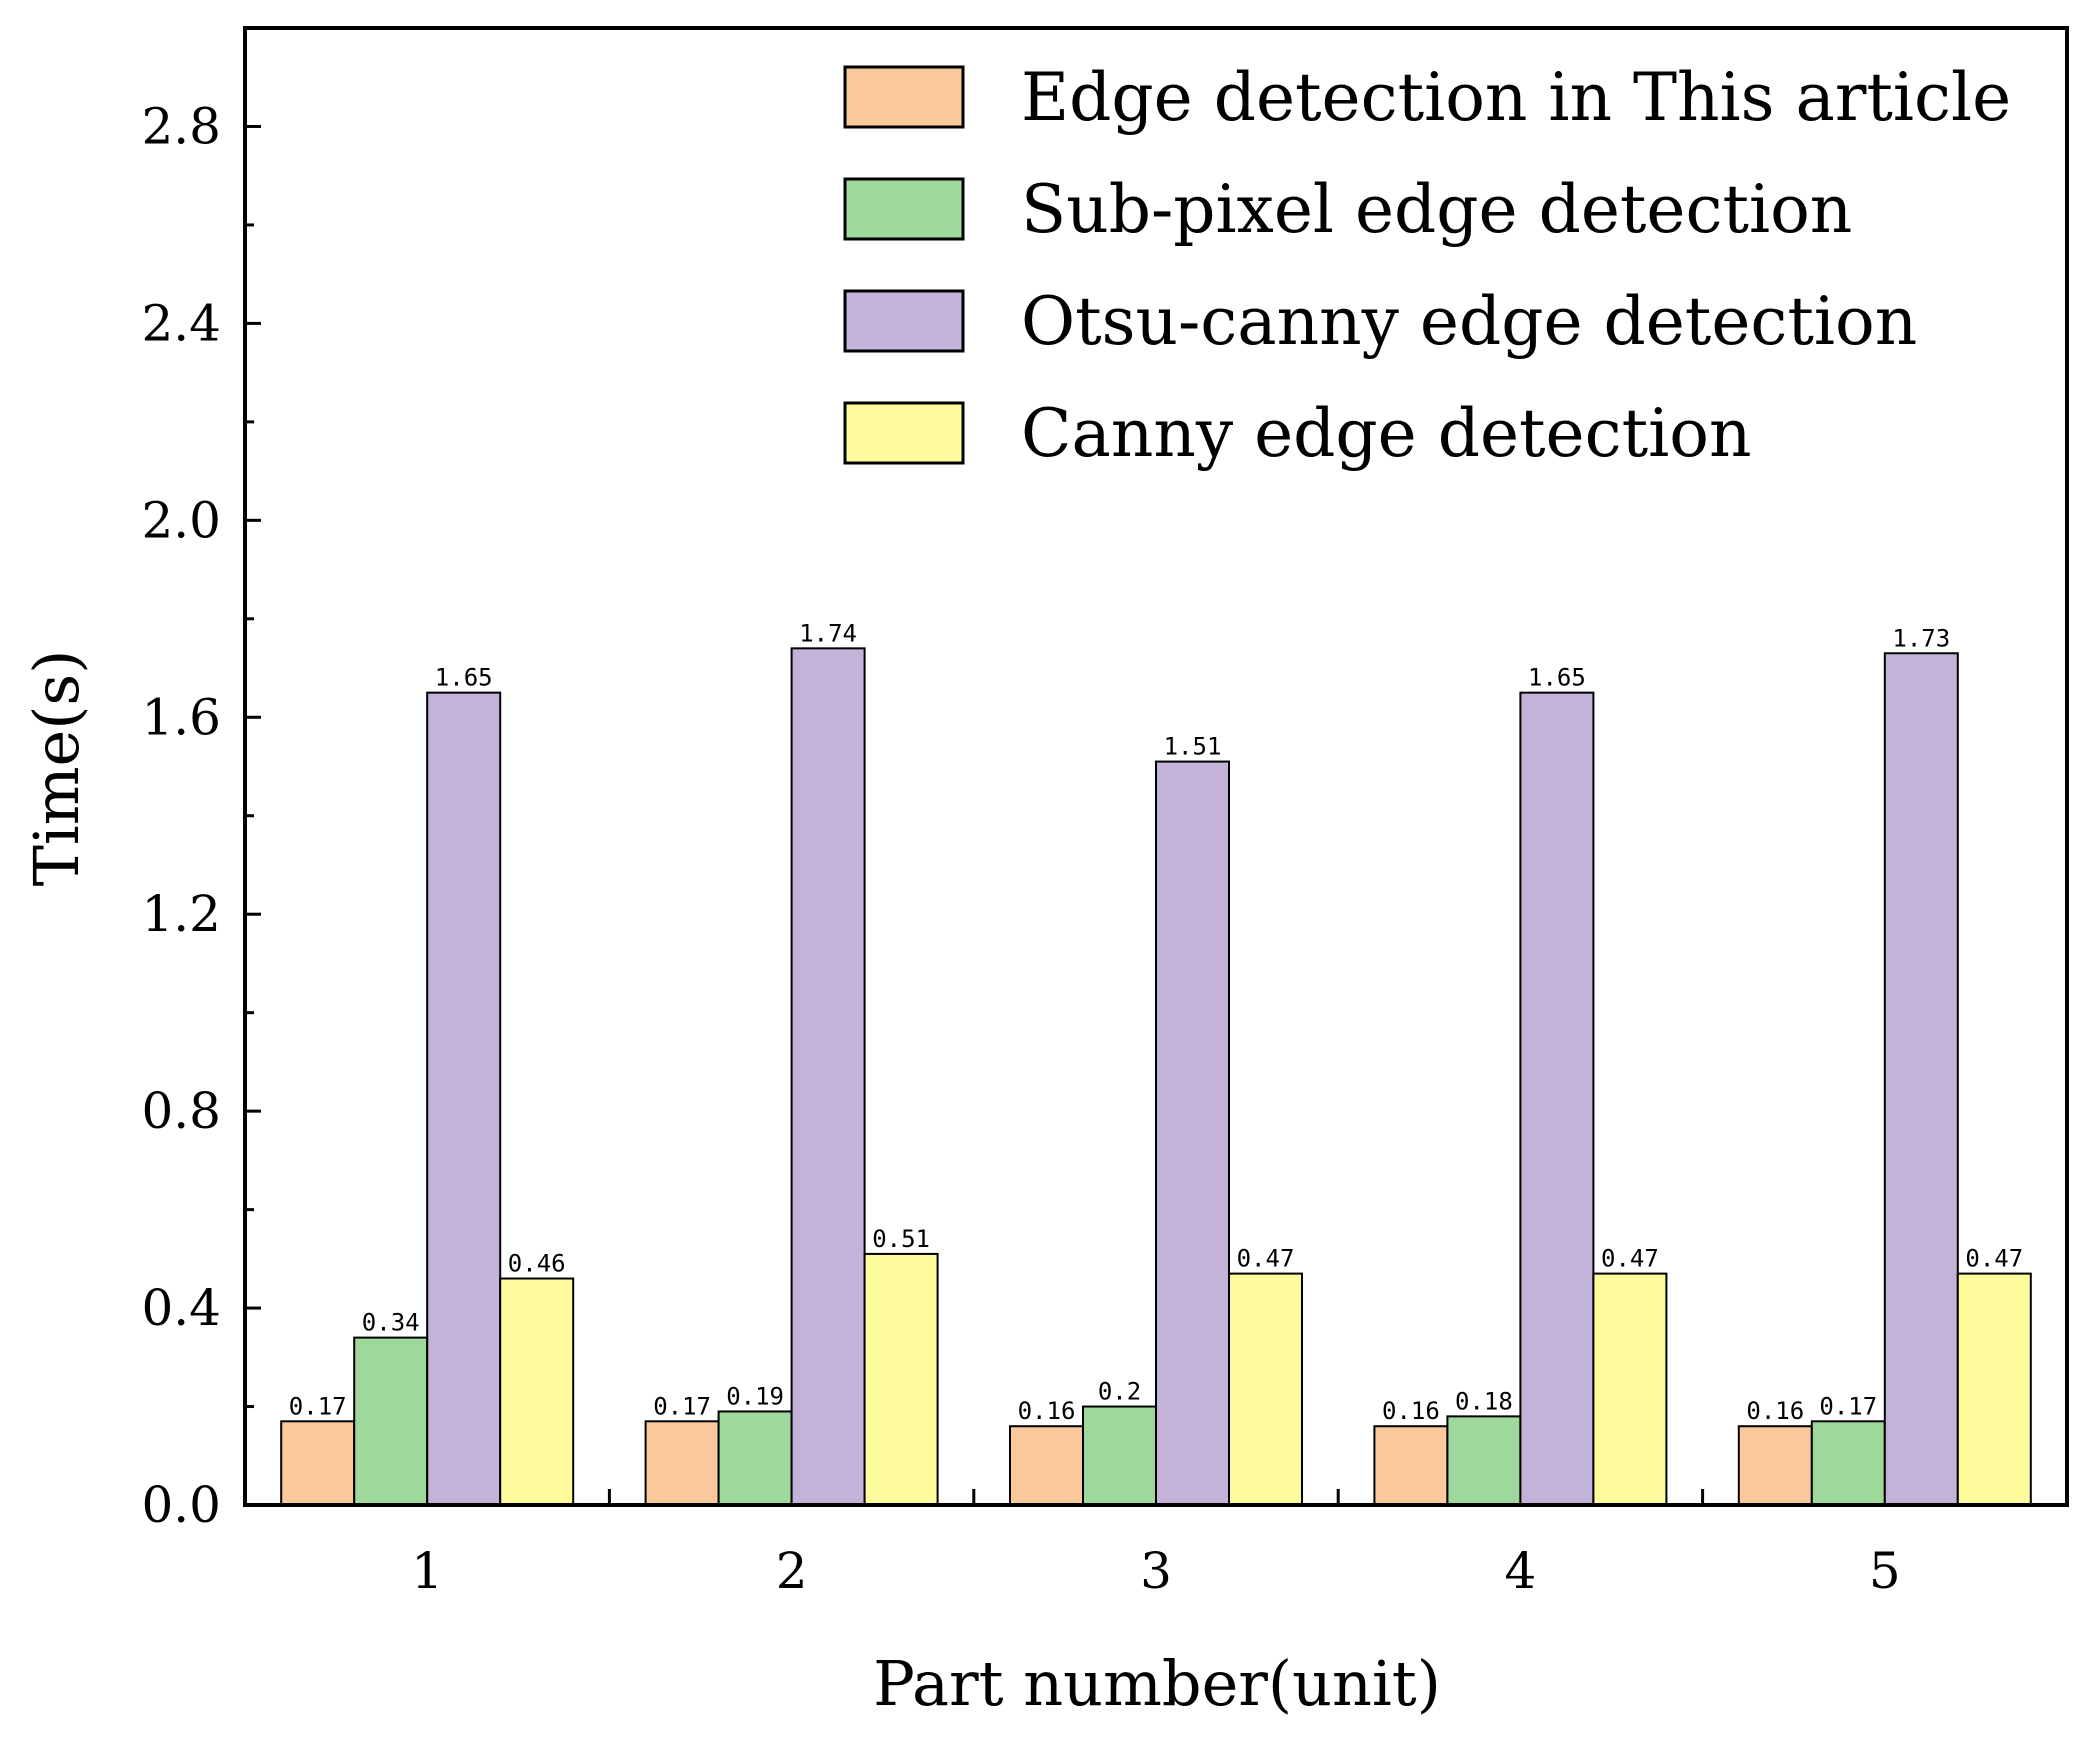 The height and width of the screenshot is (1744, 2099). I want to click on y-tick-label: 0.4, so click(181, 1308).